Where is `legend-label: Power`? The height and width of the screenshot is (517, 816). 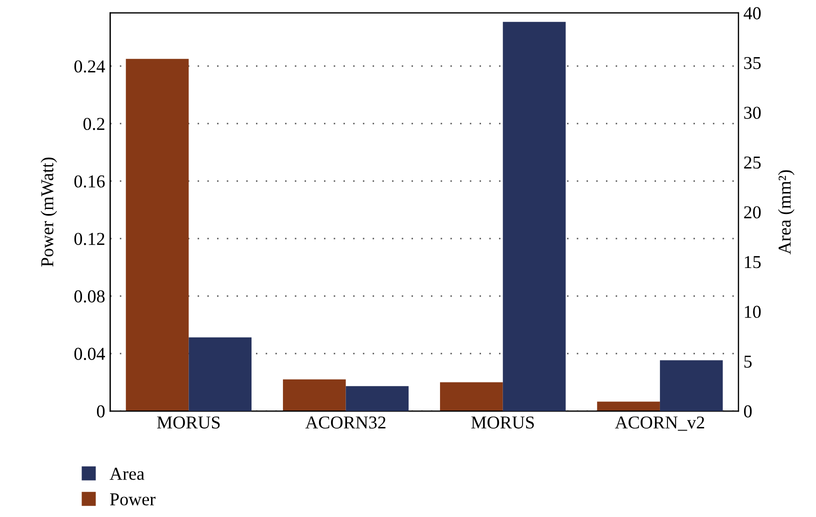 legend-label: Power is located at coordinates (133, 499).